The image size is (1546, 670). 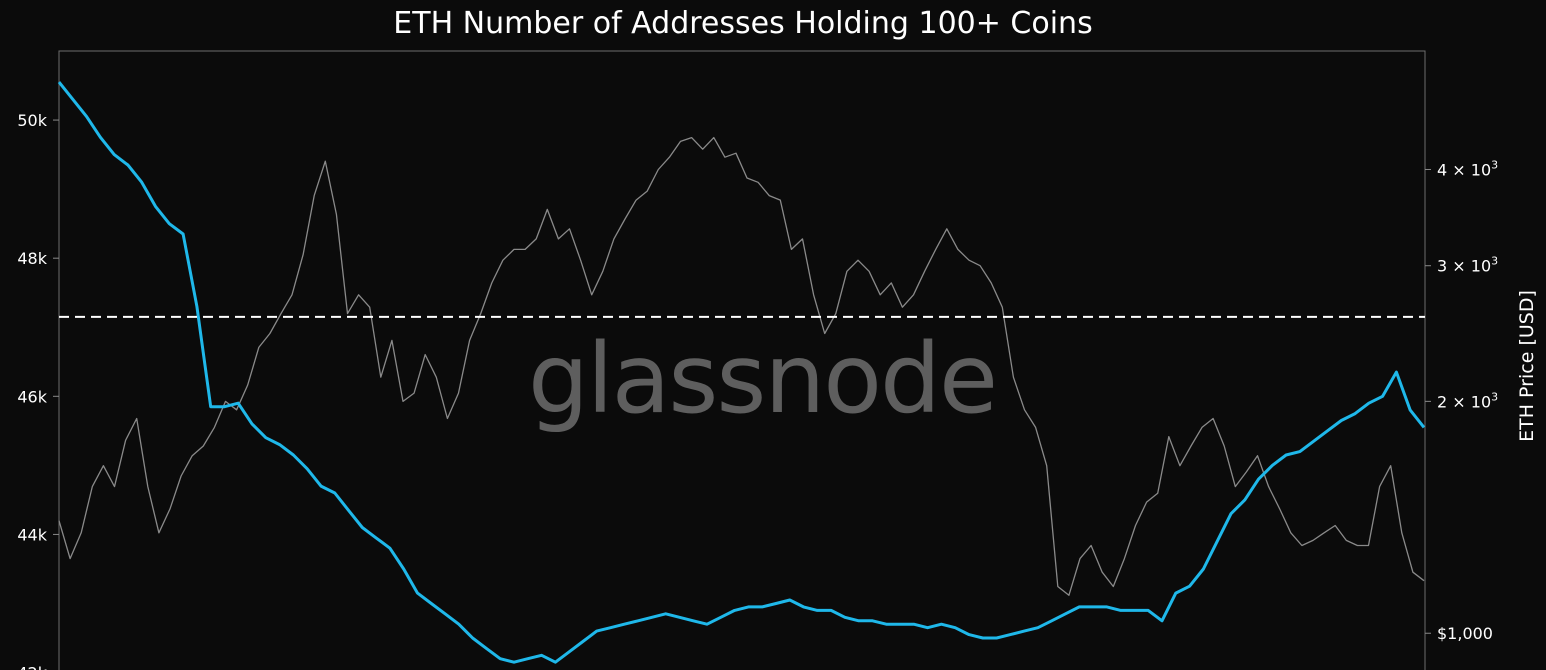 What do you see at coordinates (32, 667) in the screenshot?
I see `left-tick-label: 42k` at bounding box center [32, 667].